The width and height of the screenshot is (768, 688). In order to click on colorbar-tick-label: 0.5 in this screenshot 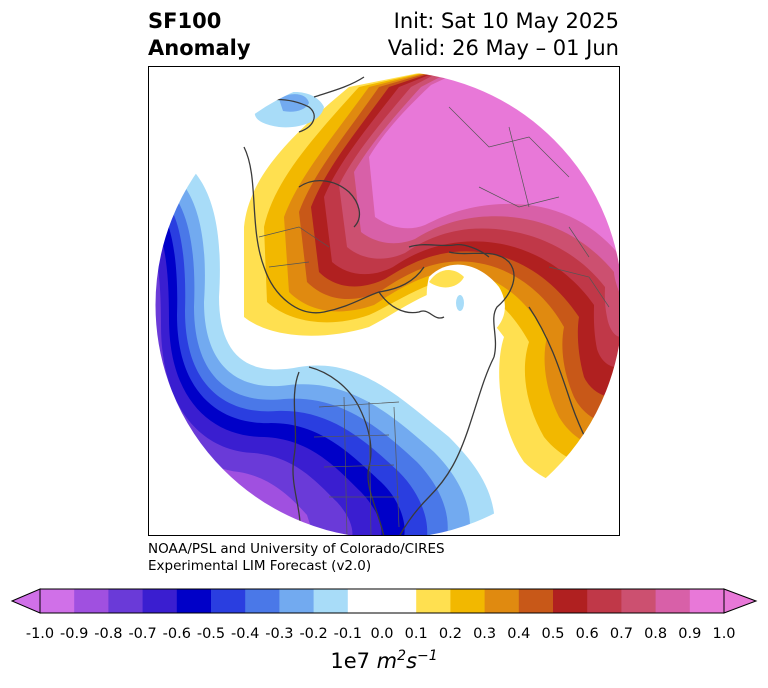, I will do `click(553, 634)`.